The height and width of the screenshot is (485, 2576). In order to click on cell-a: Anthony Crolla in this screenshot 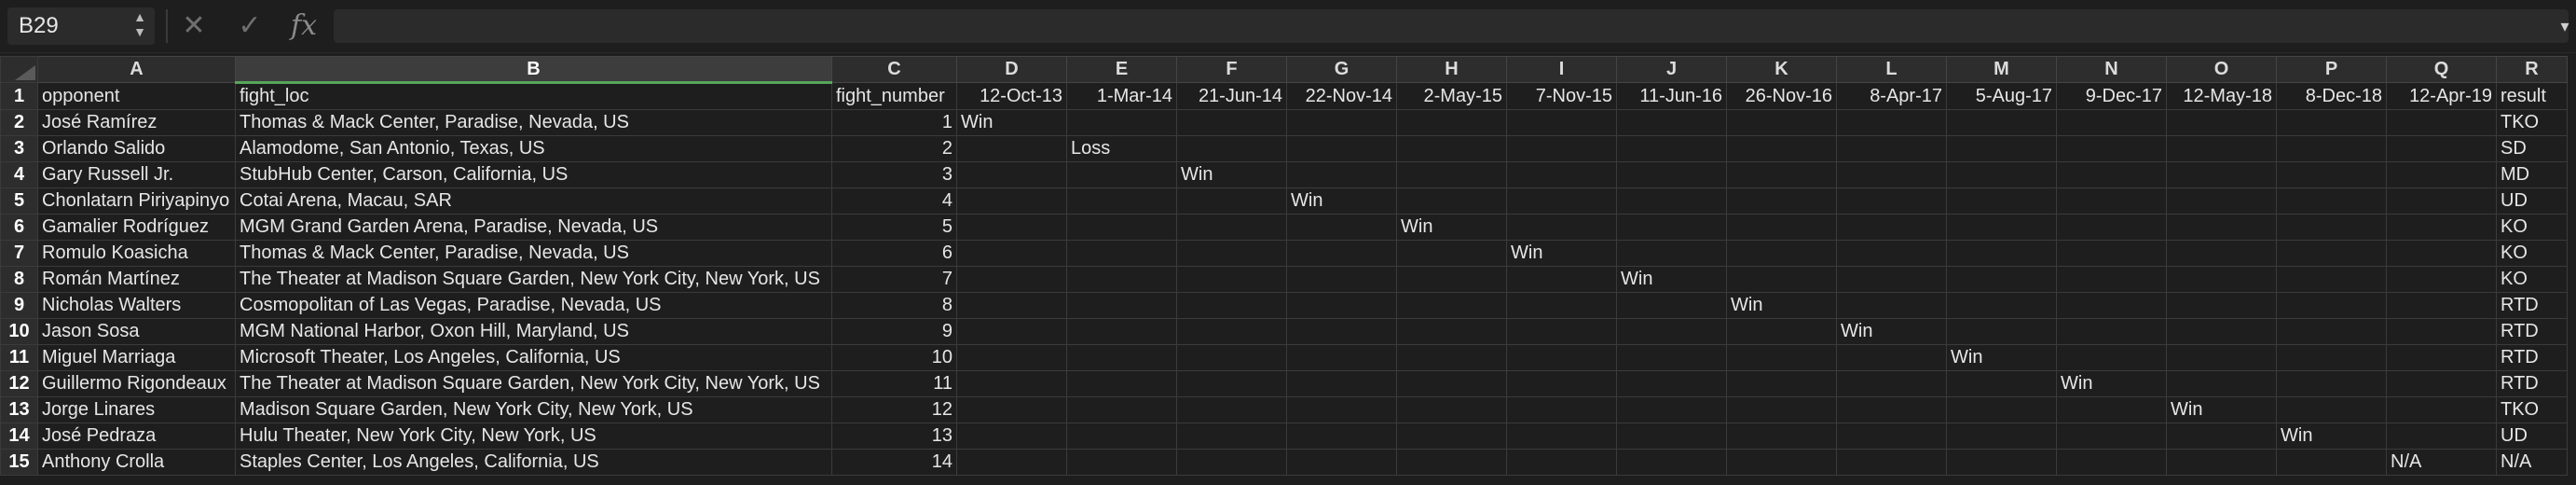, I will do `click(136, 462)`.